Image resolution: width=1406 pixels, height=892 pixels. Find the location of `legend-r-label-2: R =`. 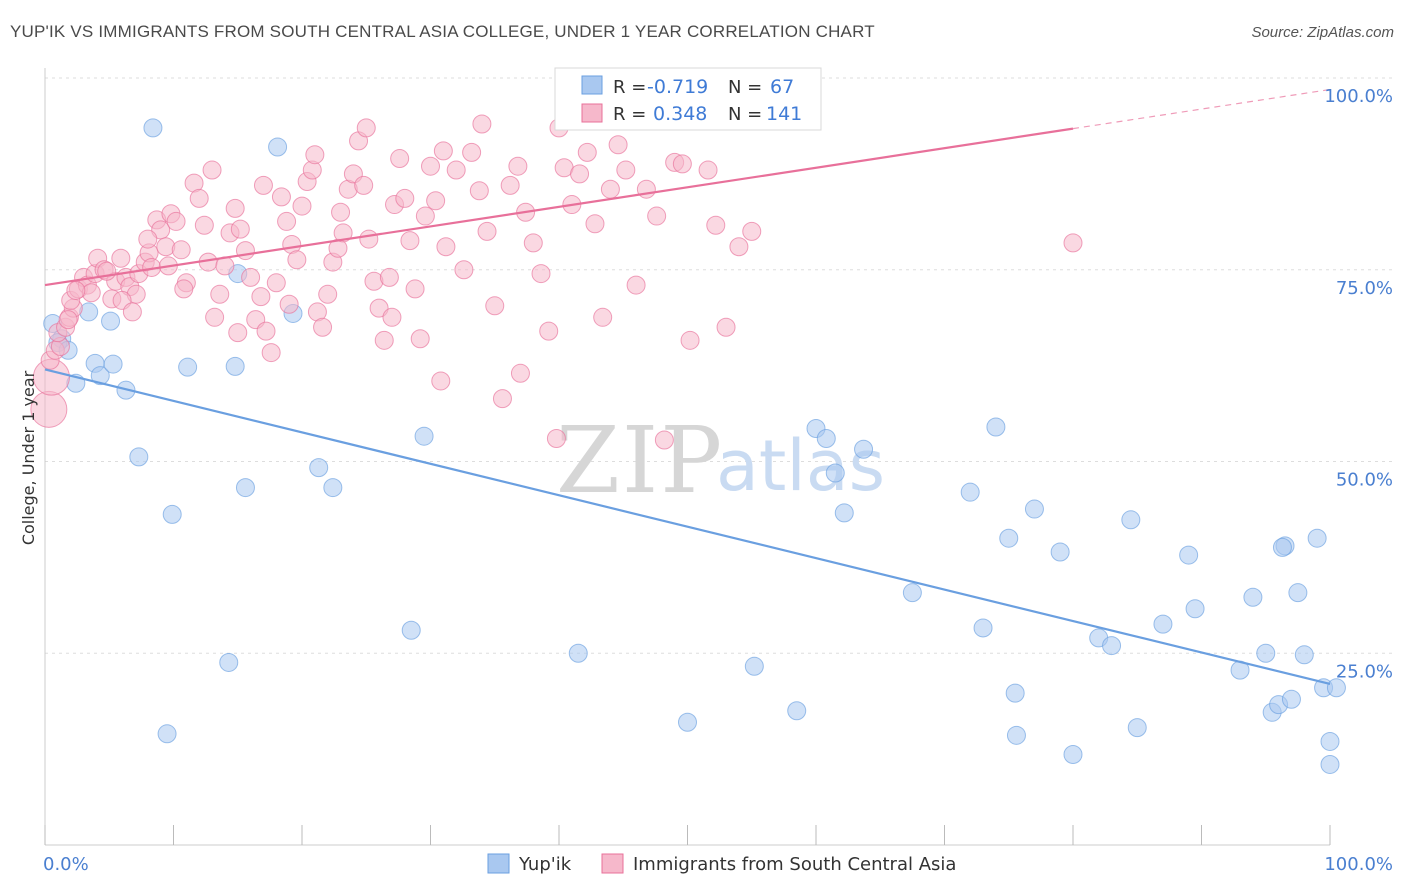

legend-r-label-2: R = is located at coordinates (629, 114).